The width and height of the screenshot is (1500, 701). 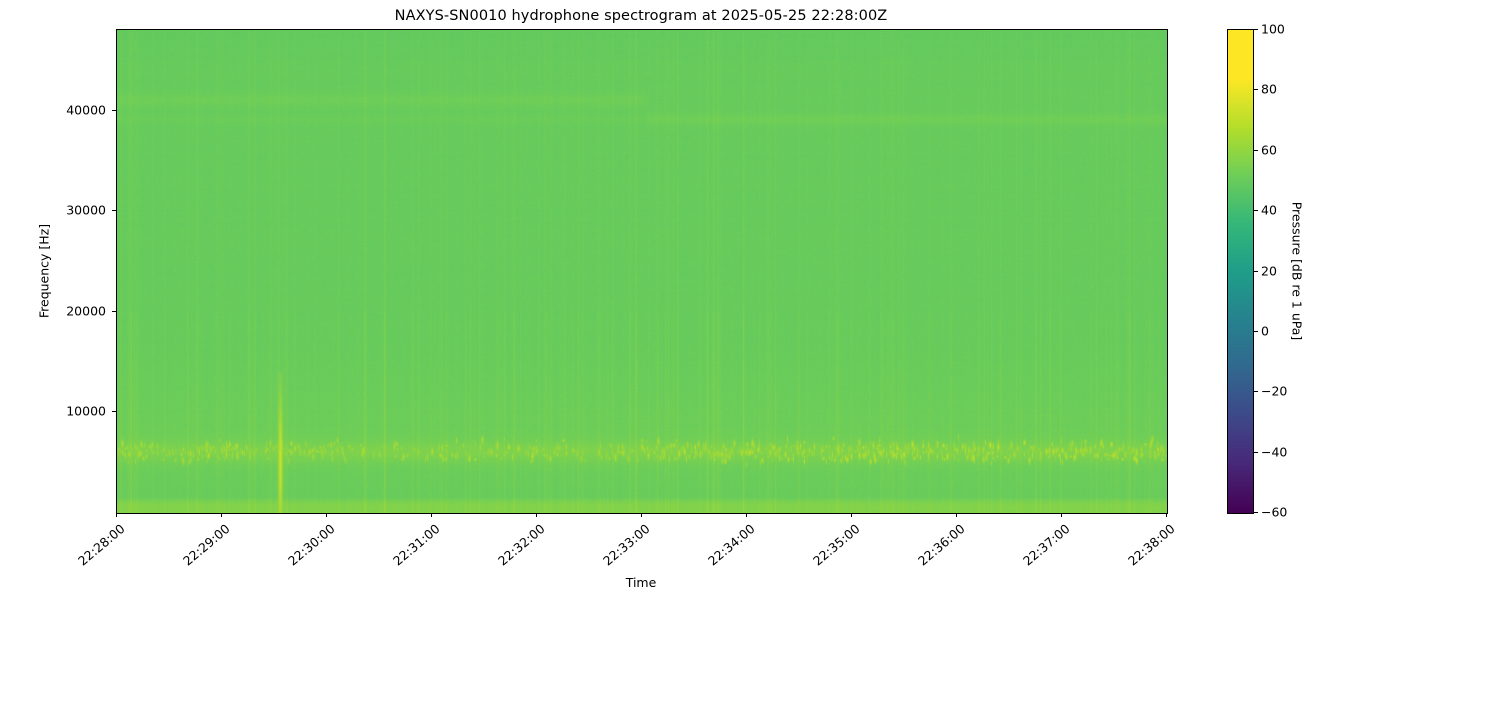 I want to click on colorbar-tick-label: −20, so click(x=1274, y=391).